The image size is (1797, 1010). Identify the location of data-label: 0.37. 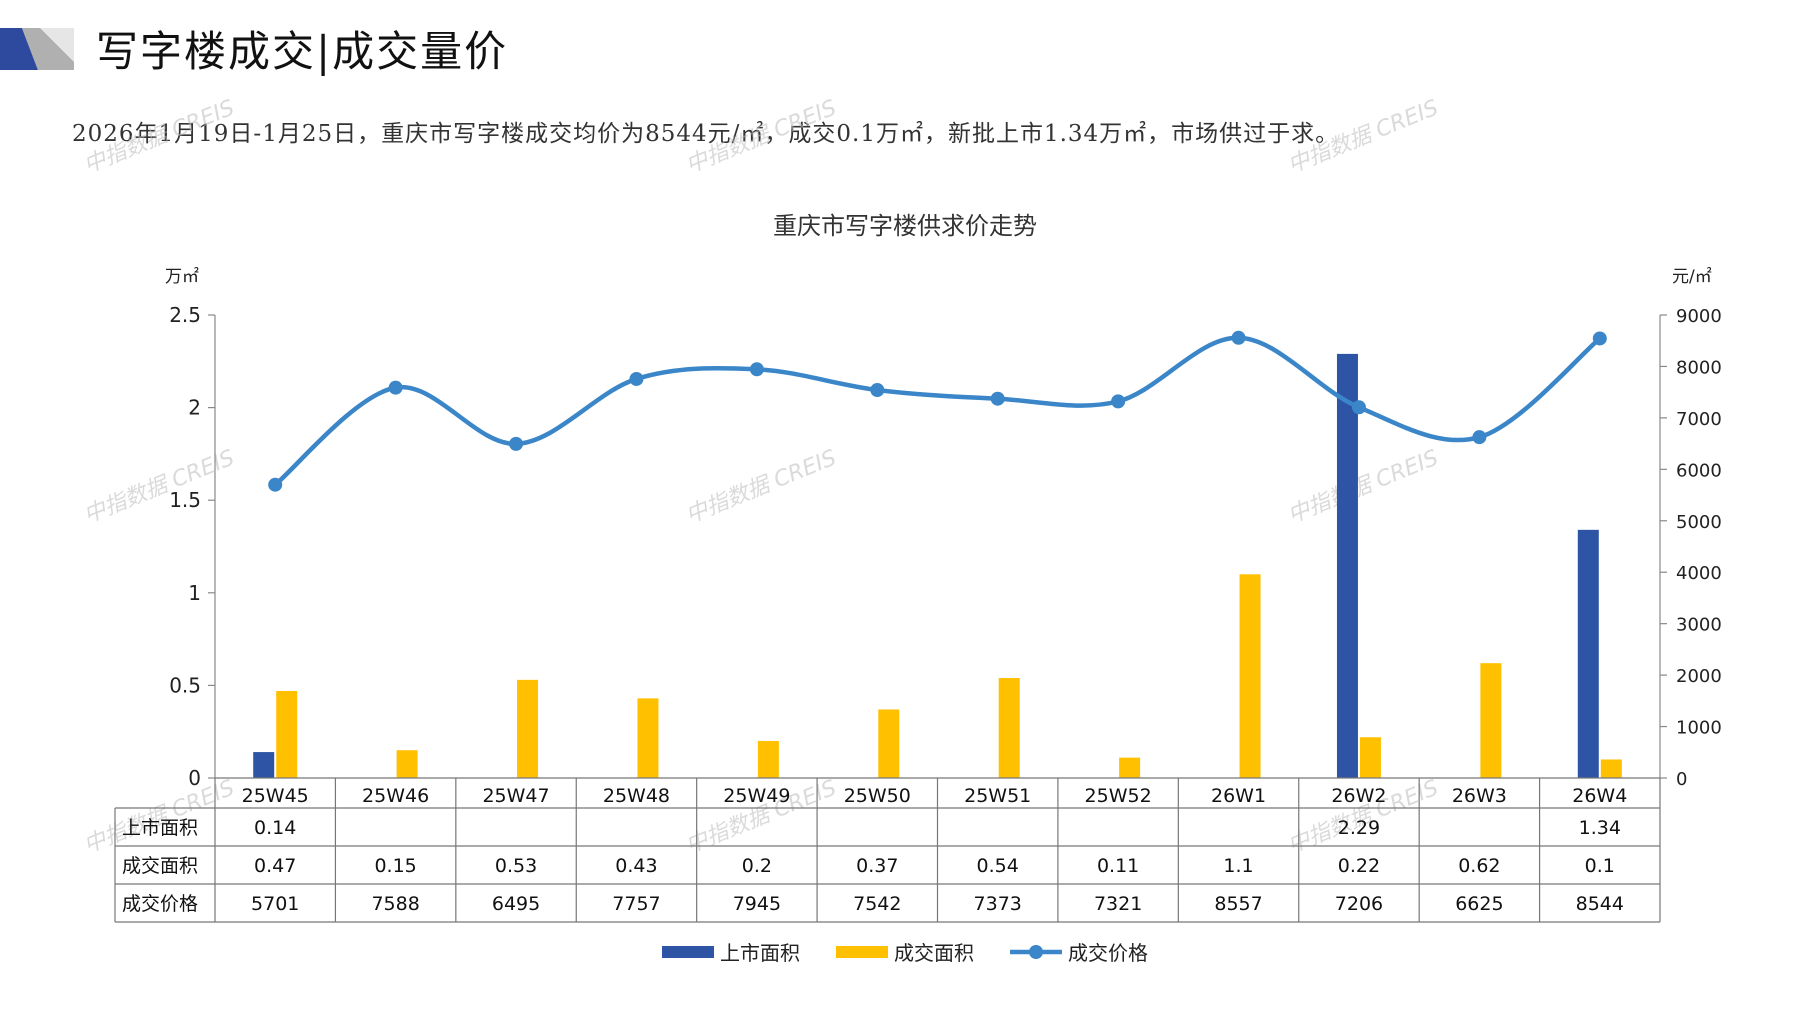
(877, 866).